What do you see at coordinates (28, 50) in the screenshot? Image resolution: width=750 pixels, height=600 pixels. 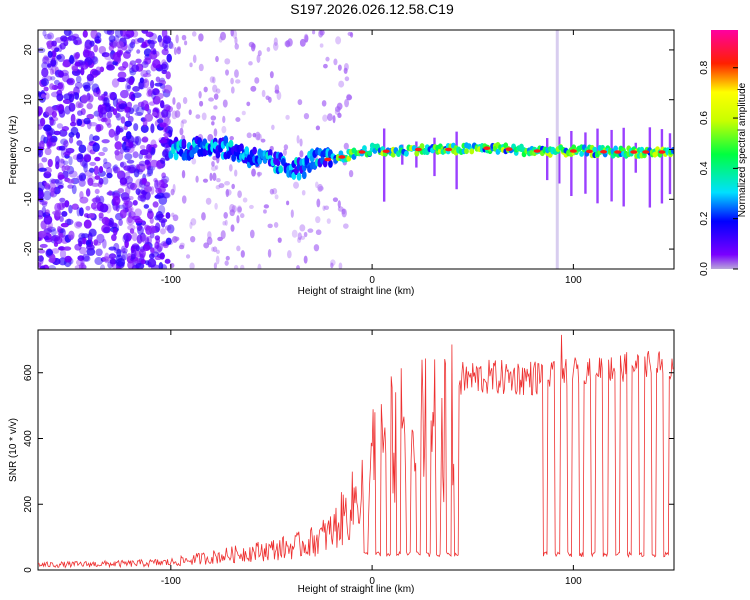 I see `y-tick-label: 20` at bounding box center [28, 50].